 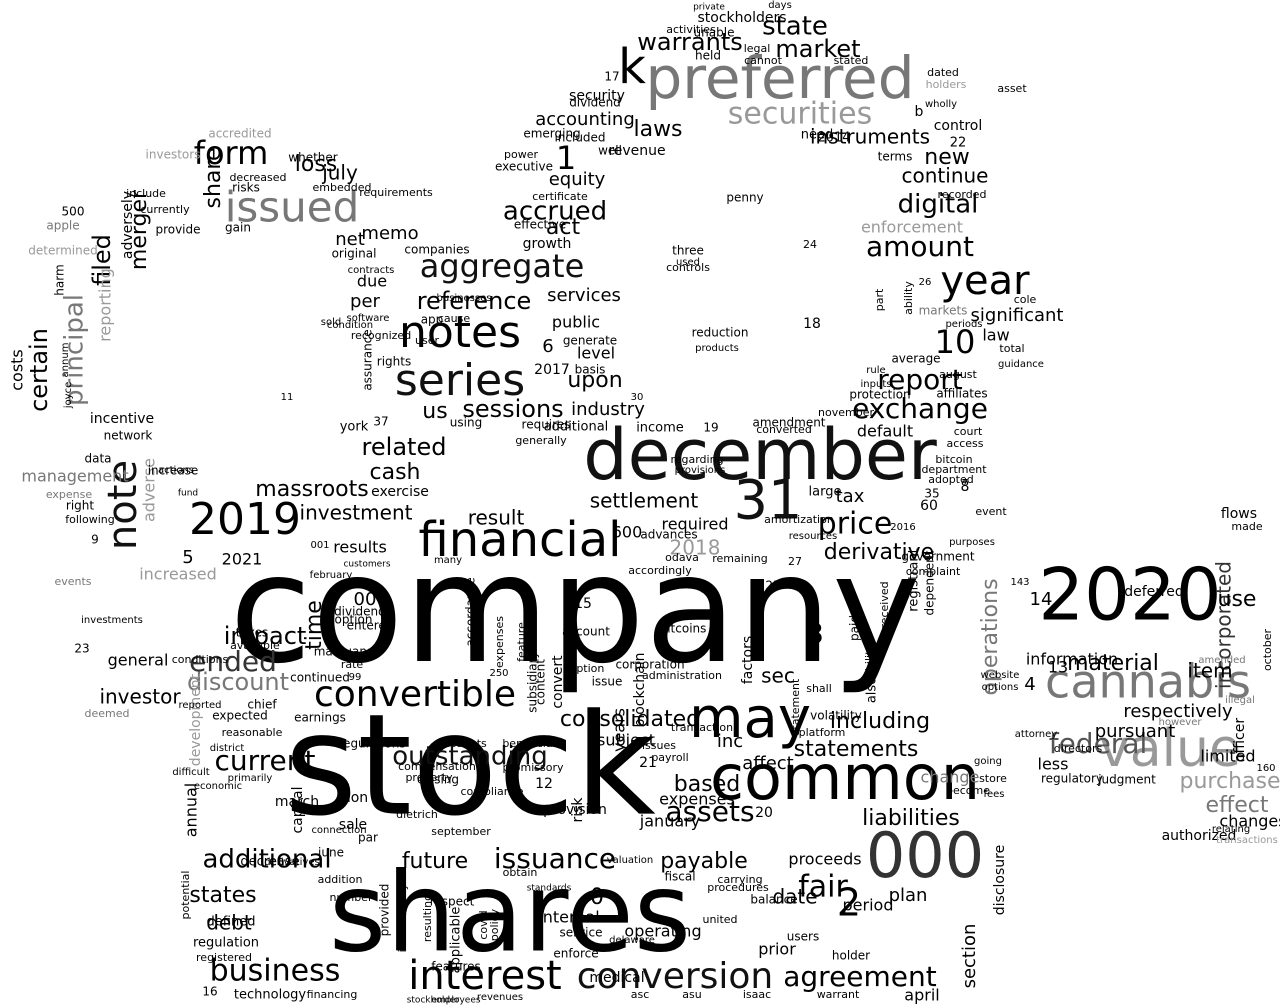 I want to click on cloud-word: emerging, so click(x=551, y=134).